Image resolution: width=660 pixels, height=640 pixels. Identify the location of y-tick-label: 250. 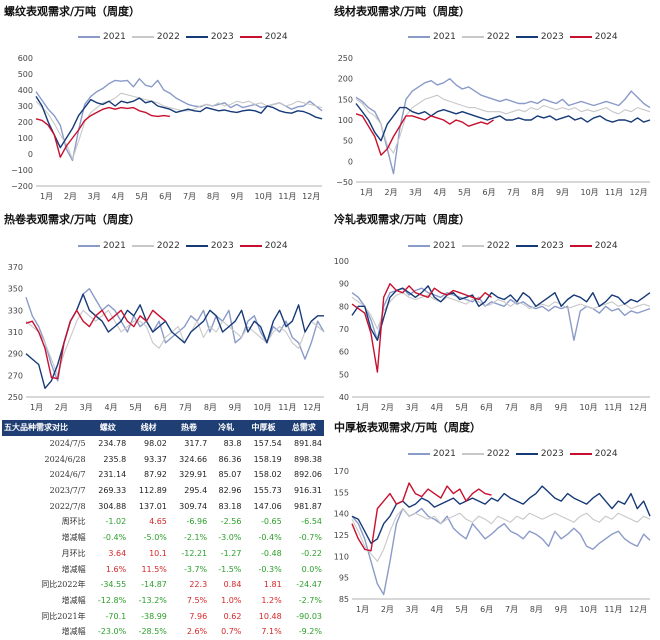
(345, 58).